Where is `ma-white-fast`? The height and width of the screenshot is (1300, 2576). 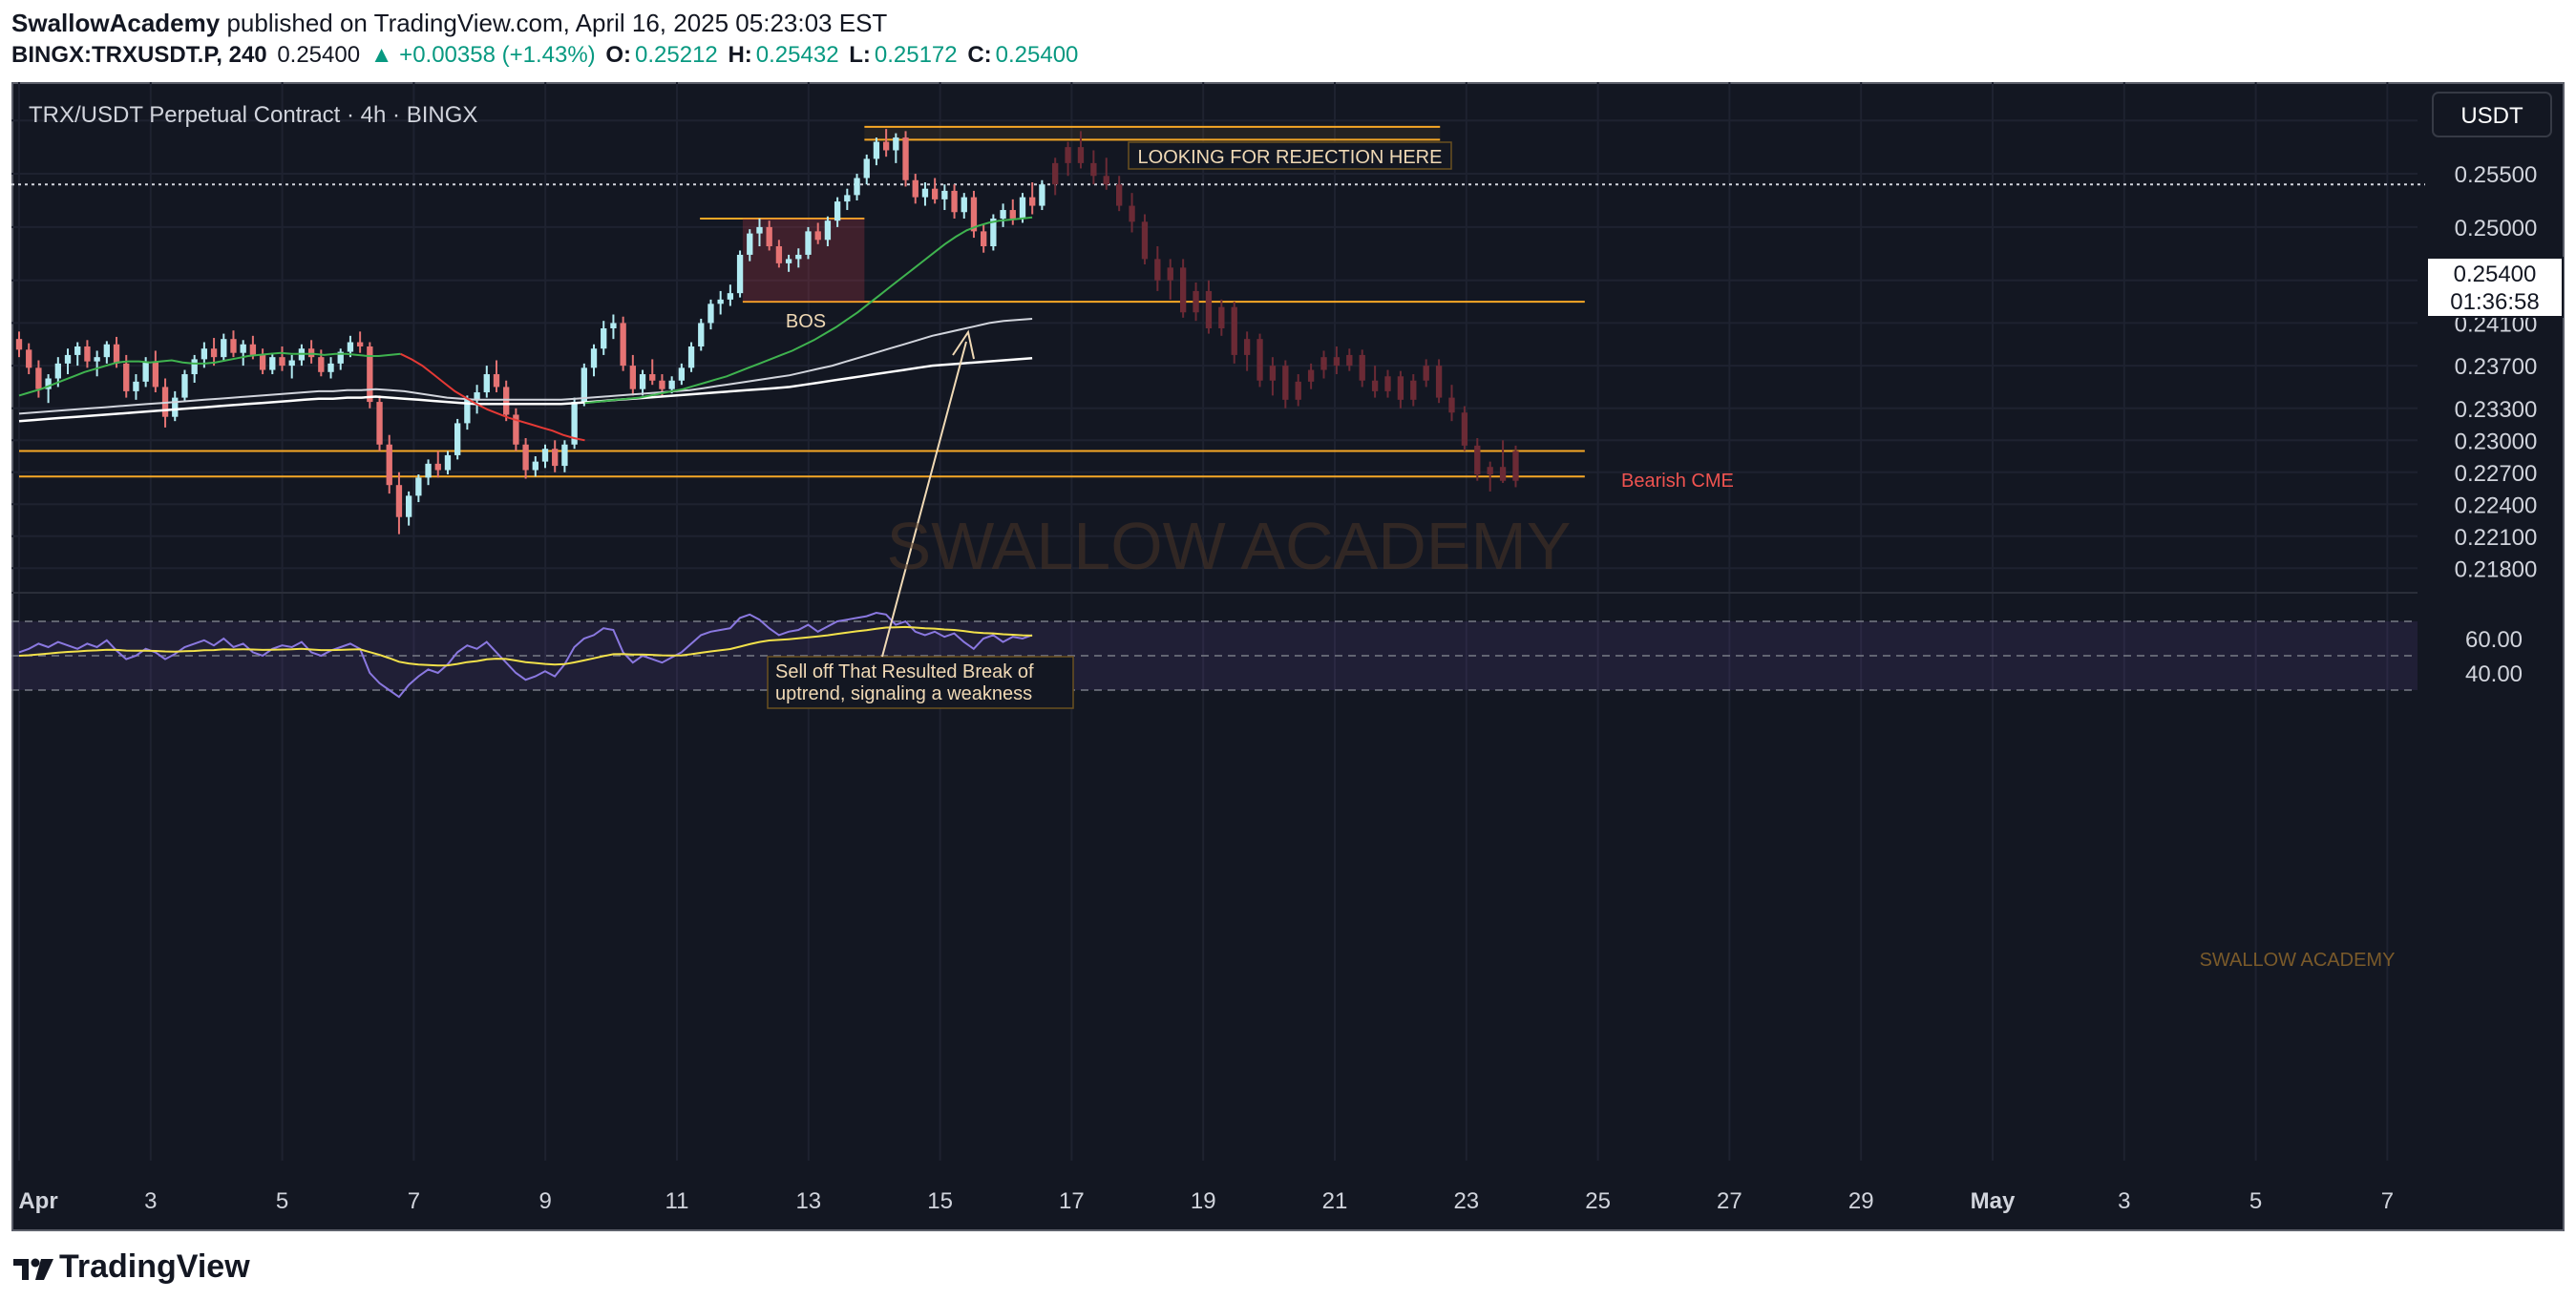
ma-white-fast is located at coordinates (525, 366).